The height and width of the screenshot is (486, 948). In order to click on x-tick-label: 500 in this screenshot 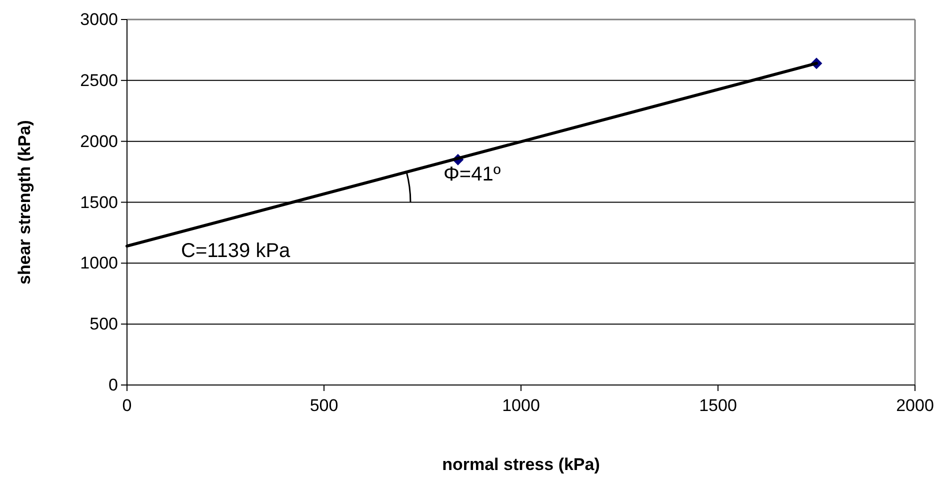, I will do `click(324, 405)`.